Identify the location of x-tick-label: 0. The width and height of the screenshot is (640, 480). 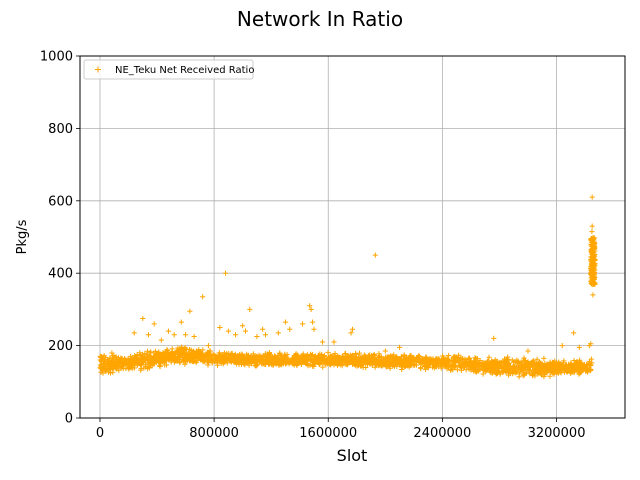
(100, 433).